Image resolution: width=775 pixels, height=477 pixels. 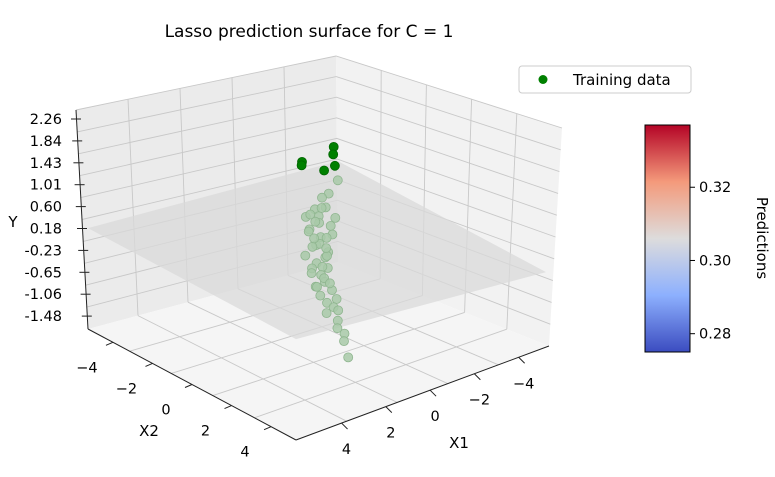 I want to click on colorbar-tick-label: 0.32, so click(x=715, y=188).